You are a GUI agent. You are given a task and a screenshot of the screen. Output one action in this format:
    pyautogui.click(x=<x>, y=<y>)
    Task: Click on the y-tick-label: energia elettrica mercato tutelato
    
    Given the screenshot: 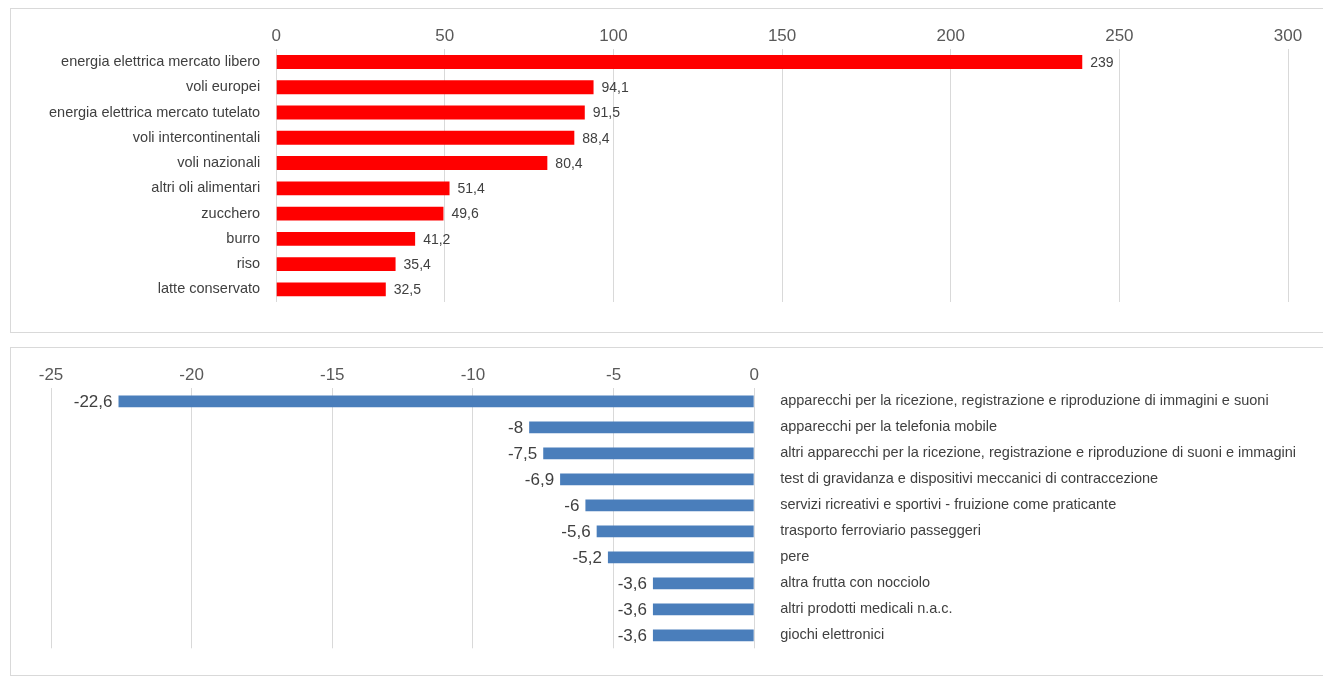 What is the action you would take?
    pyautogui.click(x=155, y=111)
    